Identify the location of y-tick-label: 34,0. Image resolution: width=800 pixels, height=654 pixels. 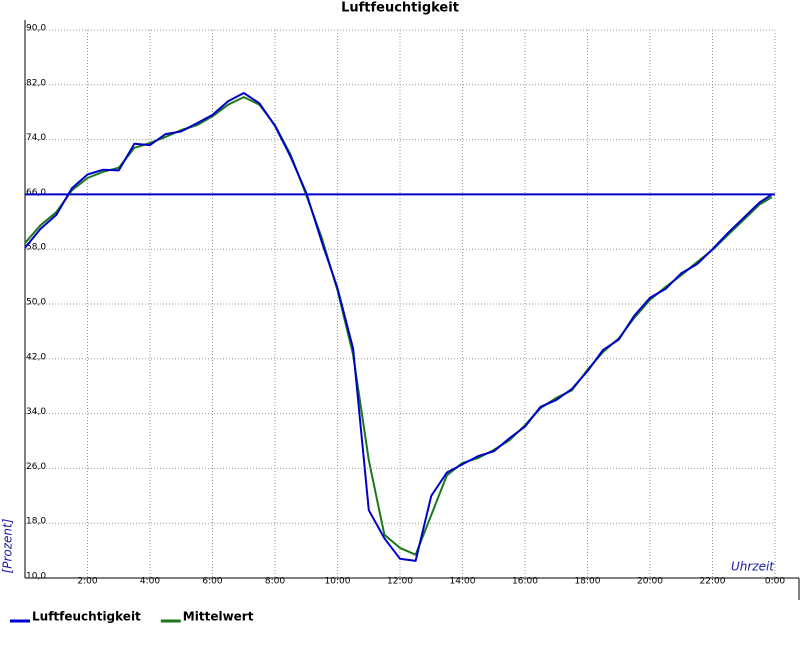
(36, 412).